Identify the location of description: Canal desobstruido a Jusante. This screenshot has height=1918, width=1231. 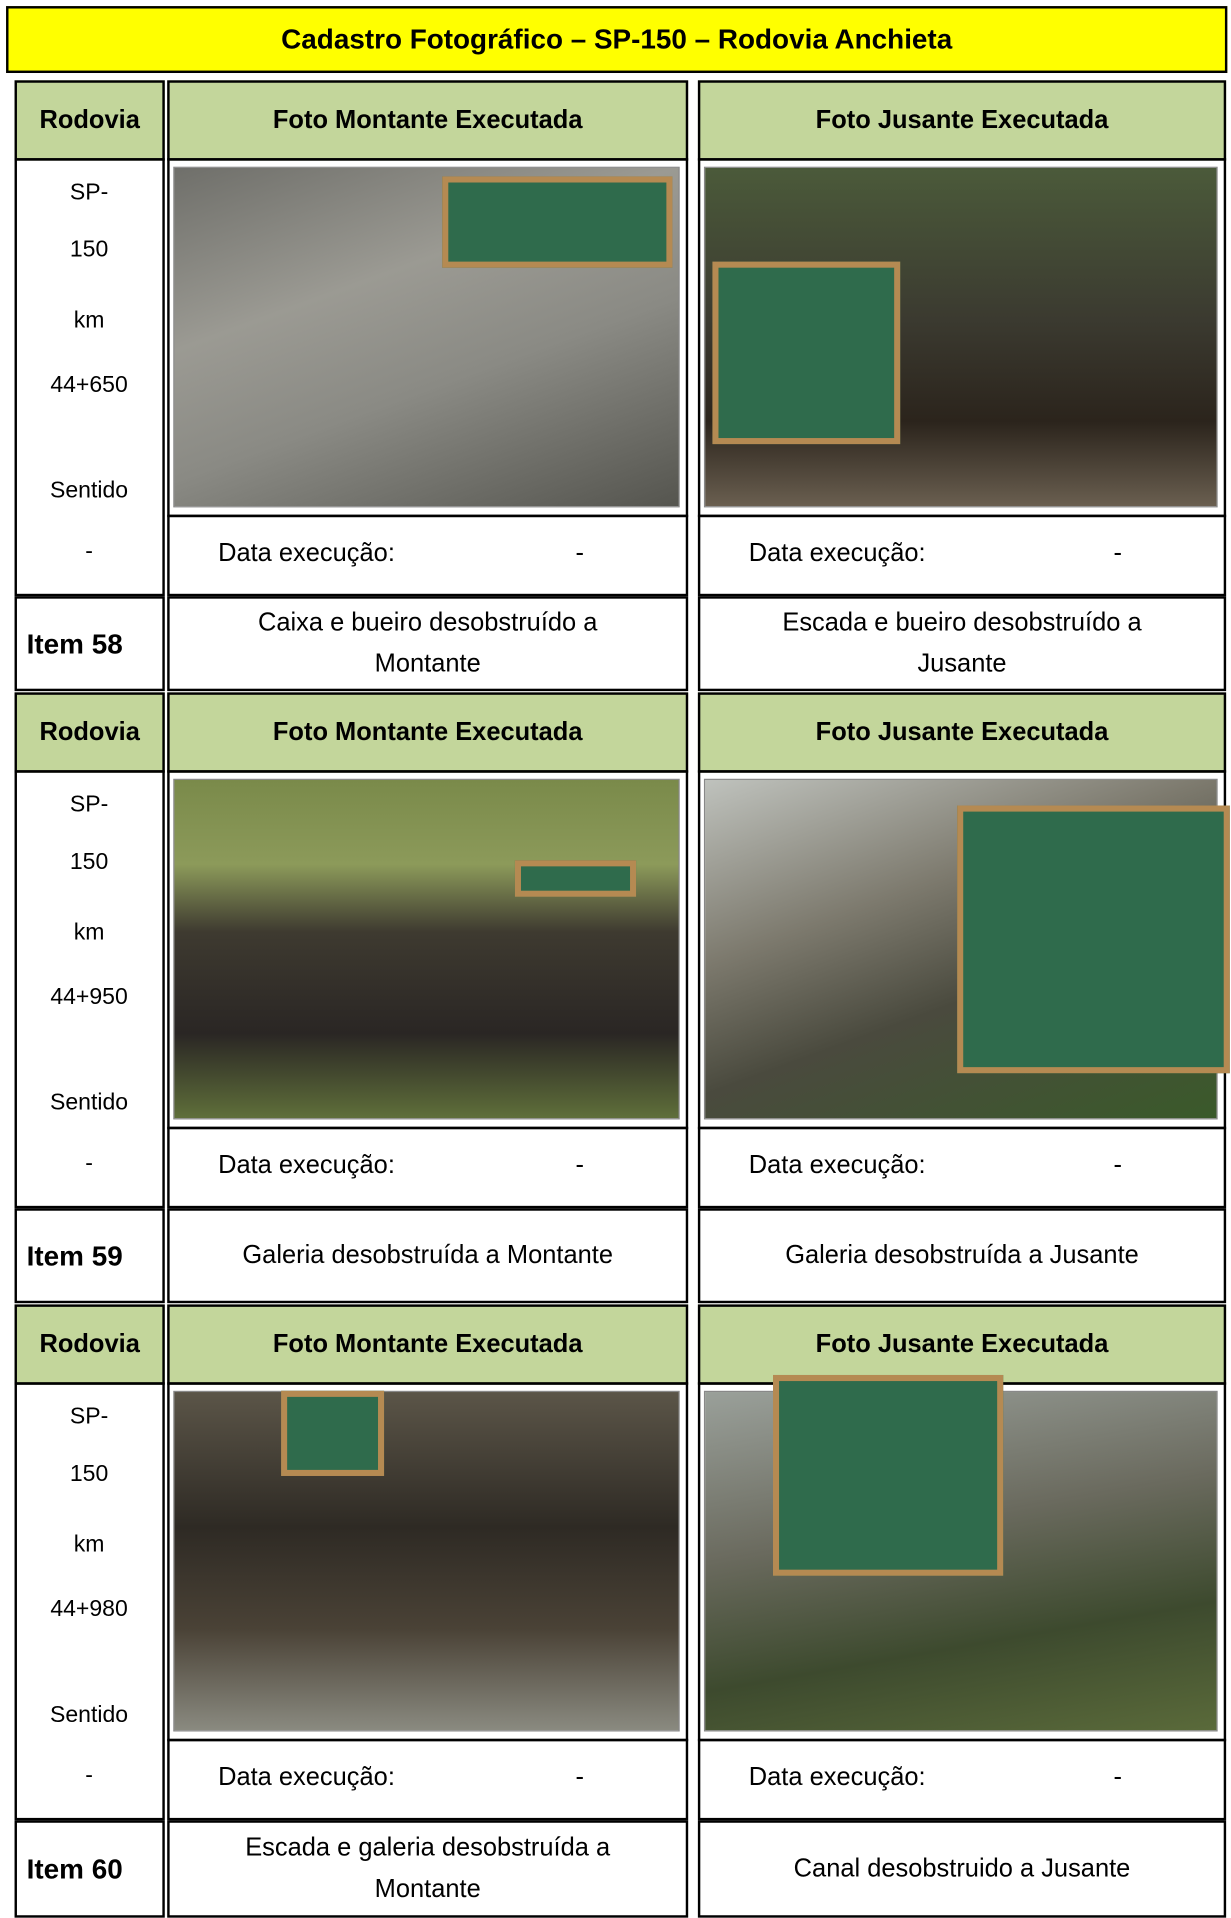
(962, 1869).